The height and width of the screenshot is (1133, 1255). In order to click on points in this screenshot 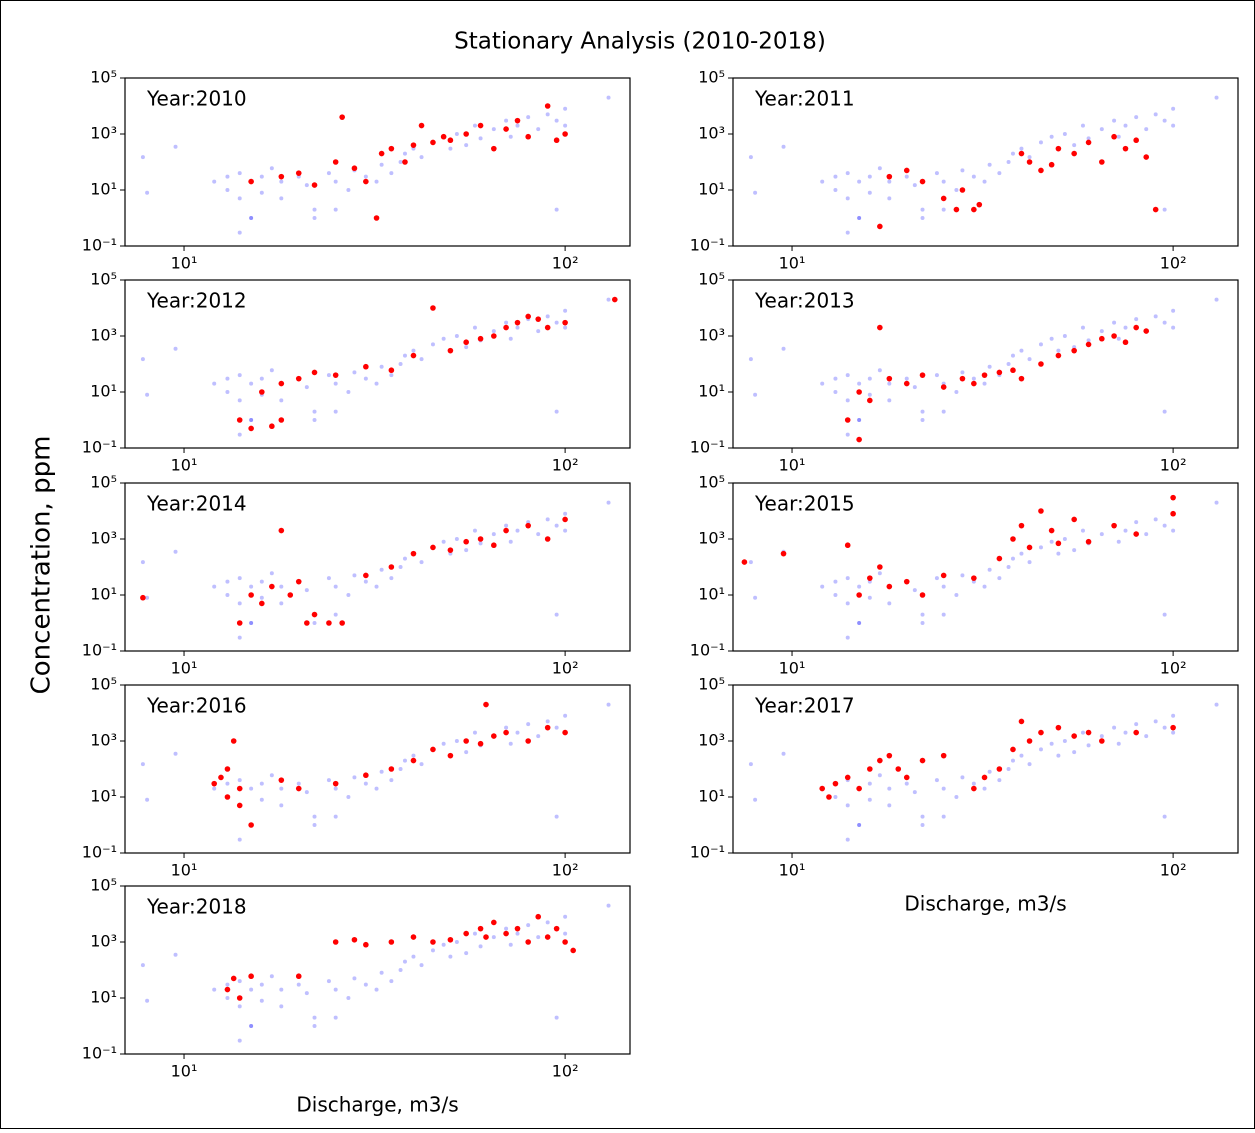, I will do `click(379, 366)`.